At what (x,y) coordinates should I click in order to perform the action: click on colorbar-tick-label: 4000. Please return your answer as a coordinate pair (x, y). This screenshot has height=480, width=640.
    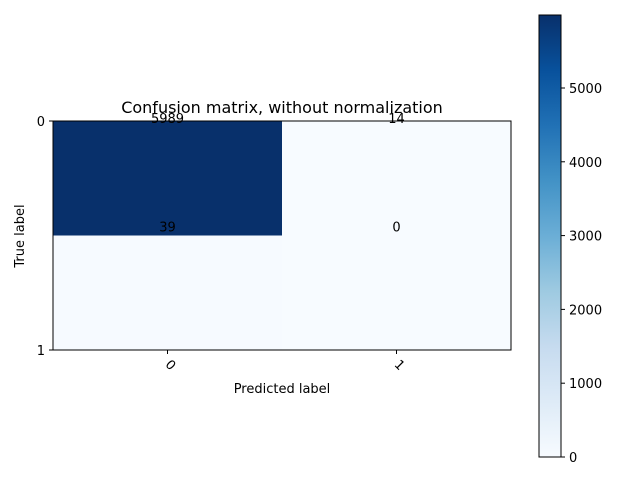
    Looking at the image, I should click on (585, 163).